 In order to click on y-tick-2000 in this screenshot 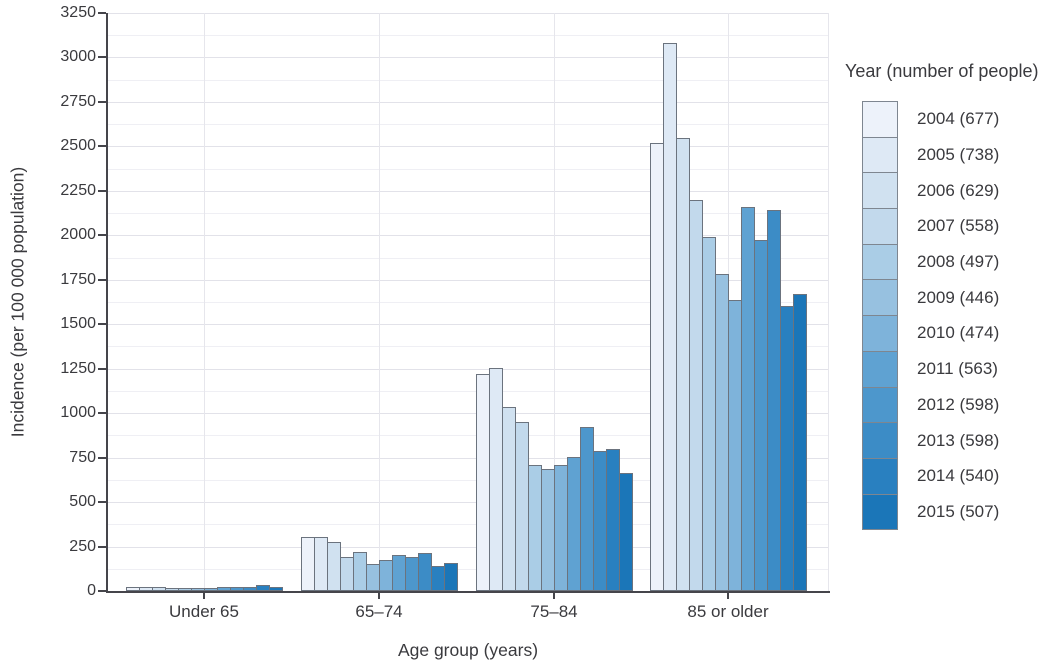, I will do `click(102, 235)`.